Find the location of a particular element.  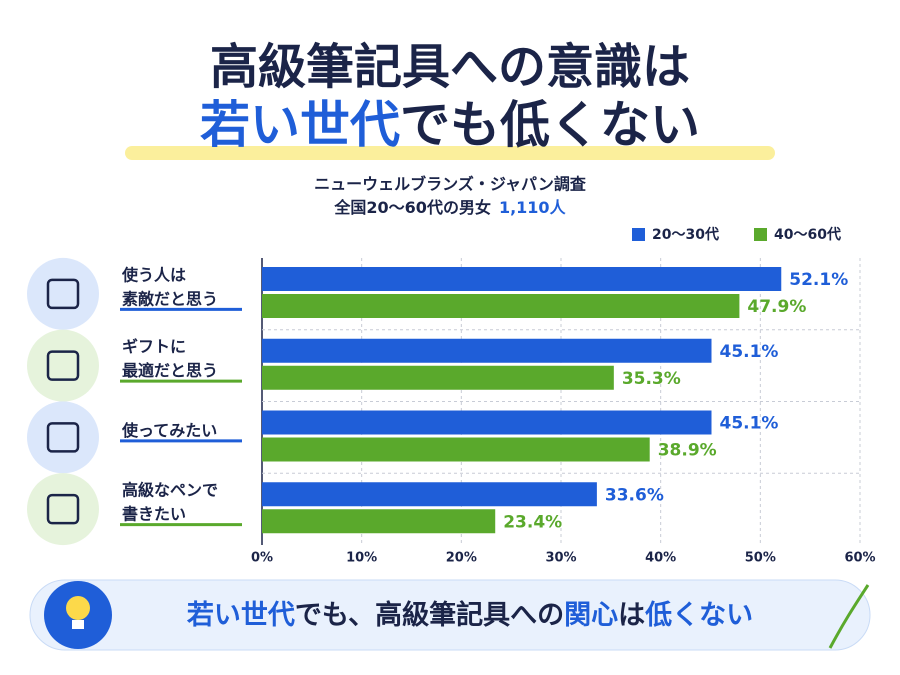

leaf is located at coordinates (849, 616).